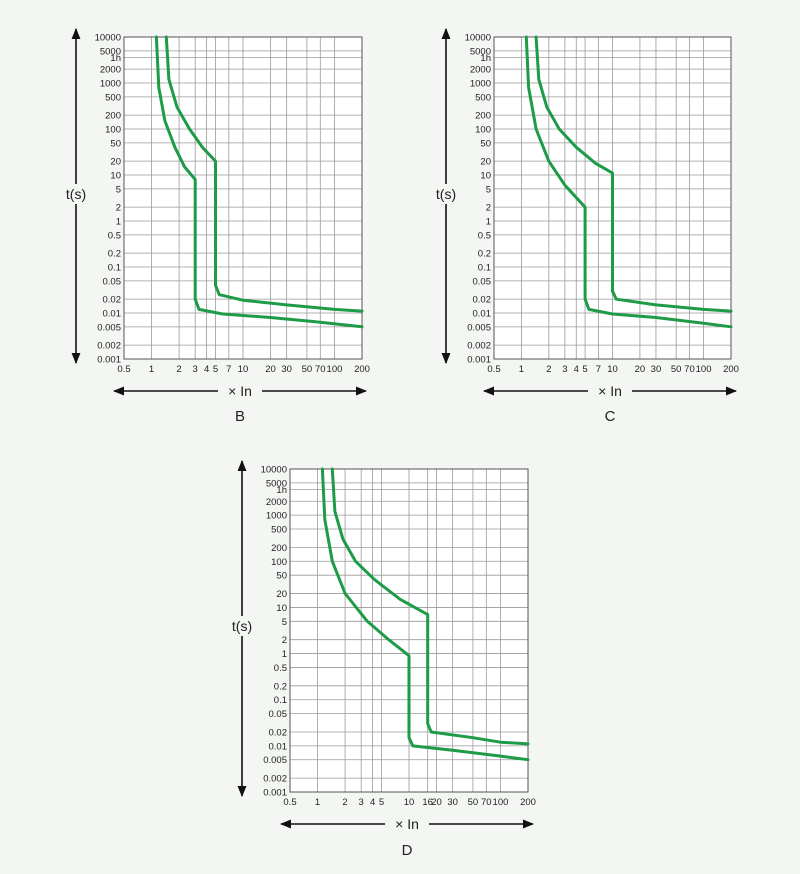 Image resolution: width=800 pixels, height=874 pixels. I want to click on trip-curve-lower, so click(628, 182).